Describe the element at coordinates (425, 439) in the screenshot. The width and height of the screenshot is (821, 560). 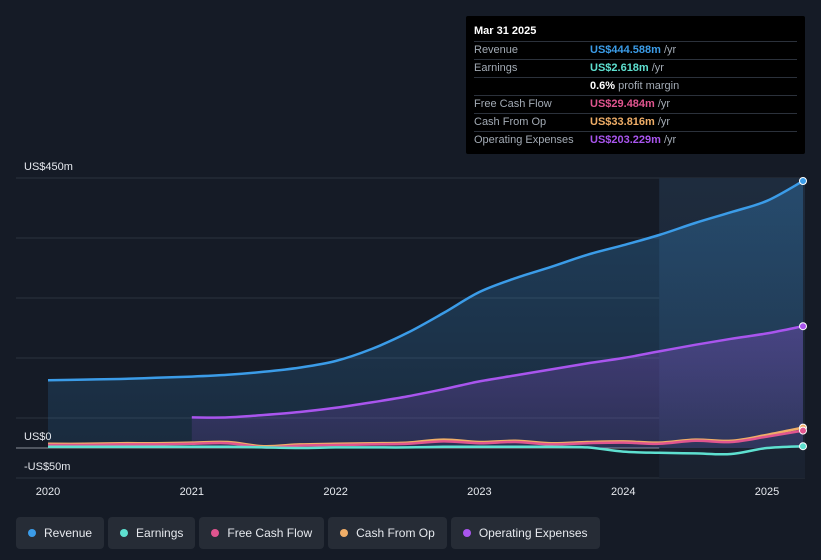
I see `series-line-free-cash-flow` at that location.